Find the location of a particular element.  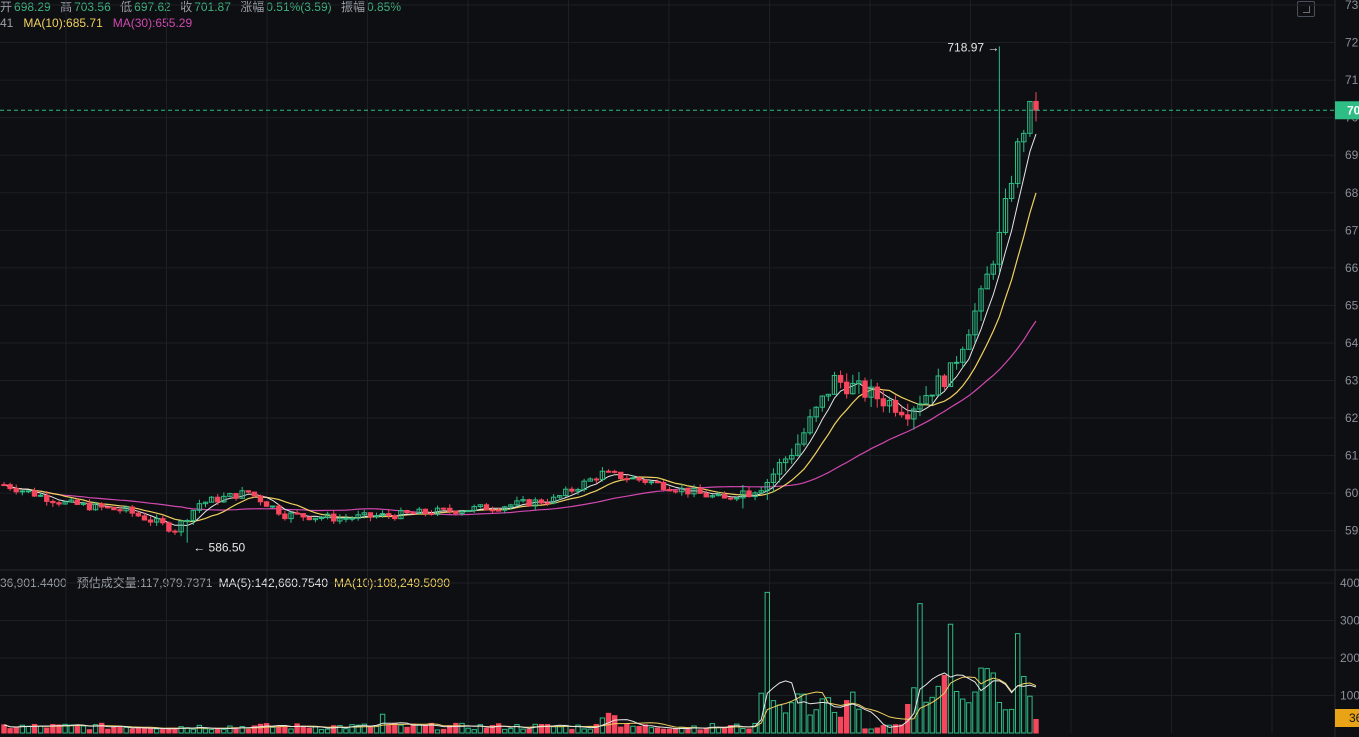

amplitude-label: 振幅 is located at coordinates (352, 7).